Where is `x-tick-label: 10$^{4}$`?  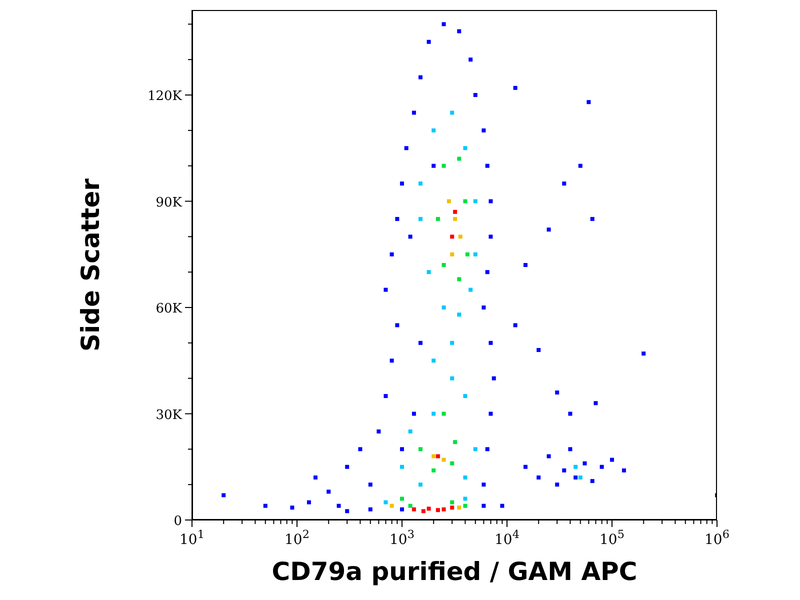 x-tick-label: 10$^{4}$ is located at coordinates (507, 538).